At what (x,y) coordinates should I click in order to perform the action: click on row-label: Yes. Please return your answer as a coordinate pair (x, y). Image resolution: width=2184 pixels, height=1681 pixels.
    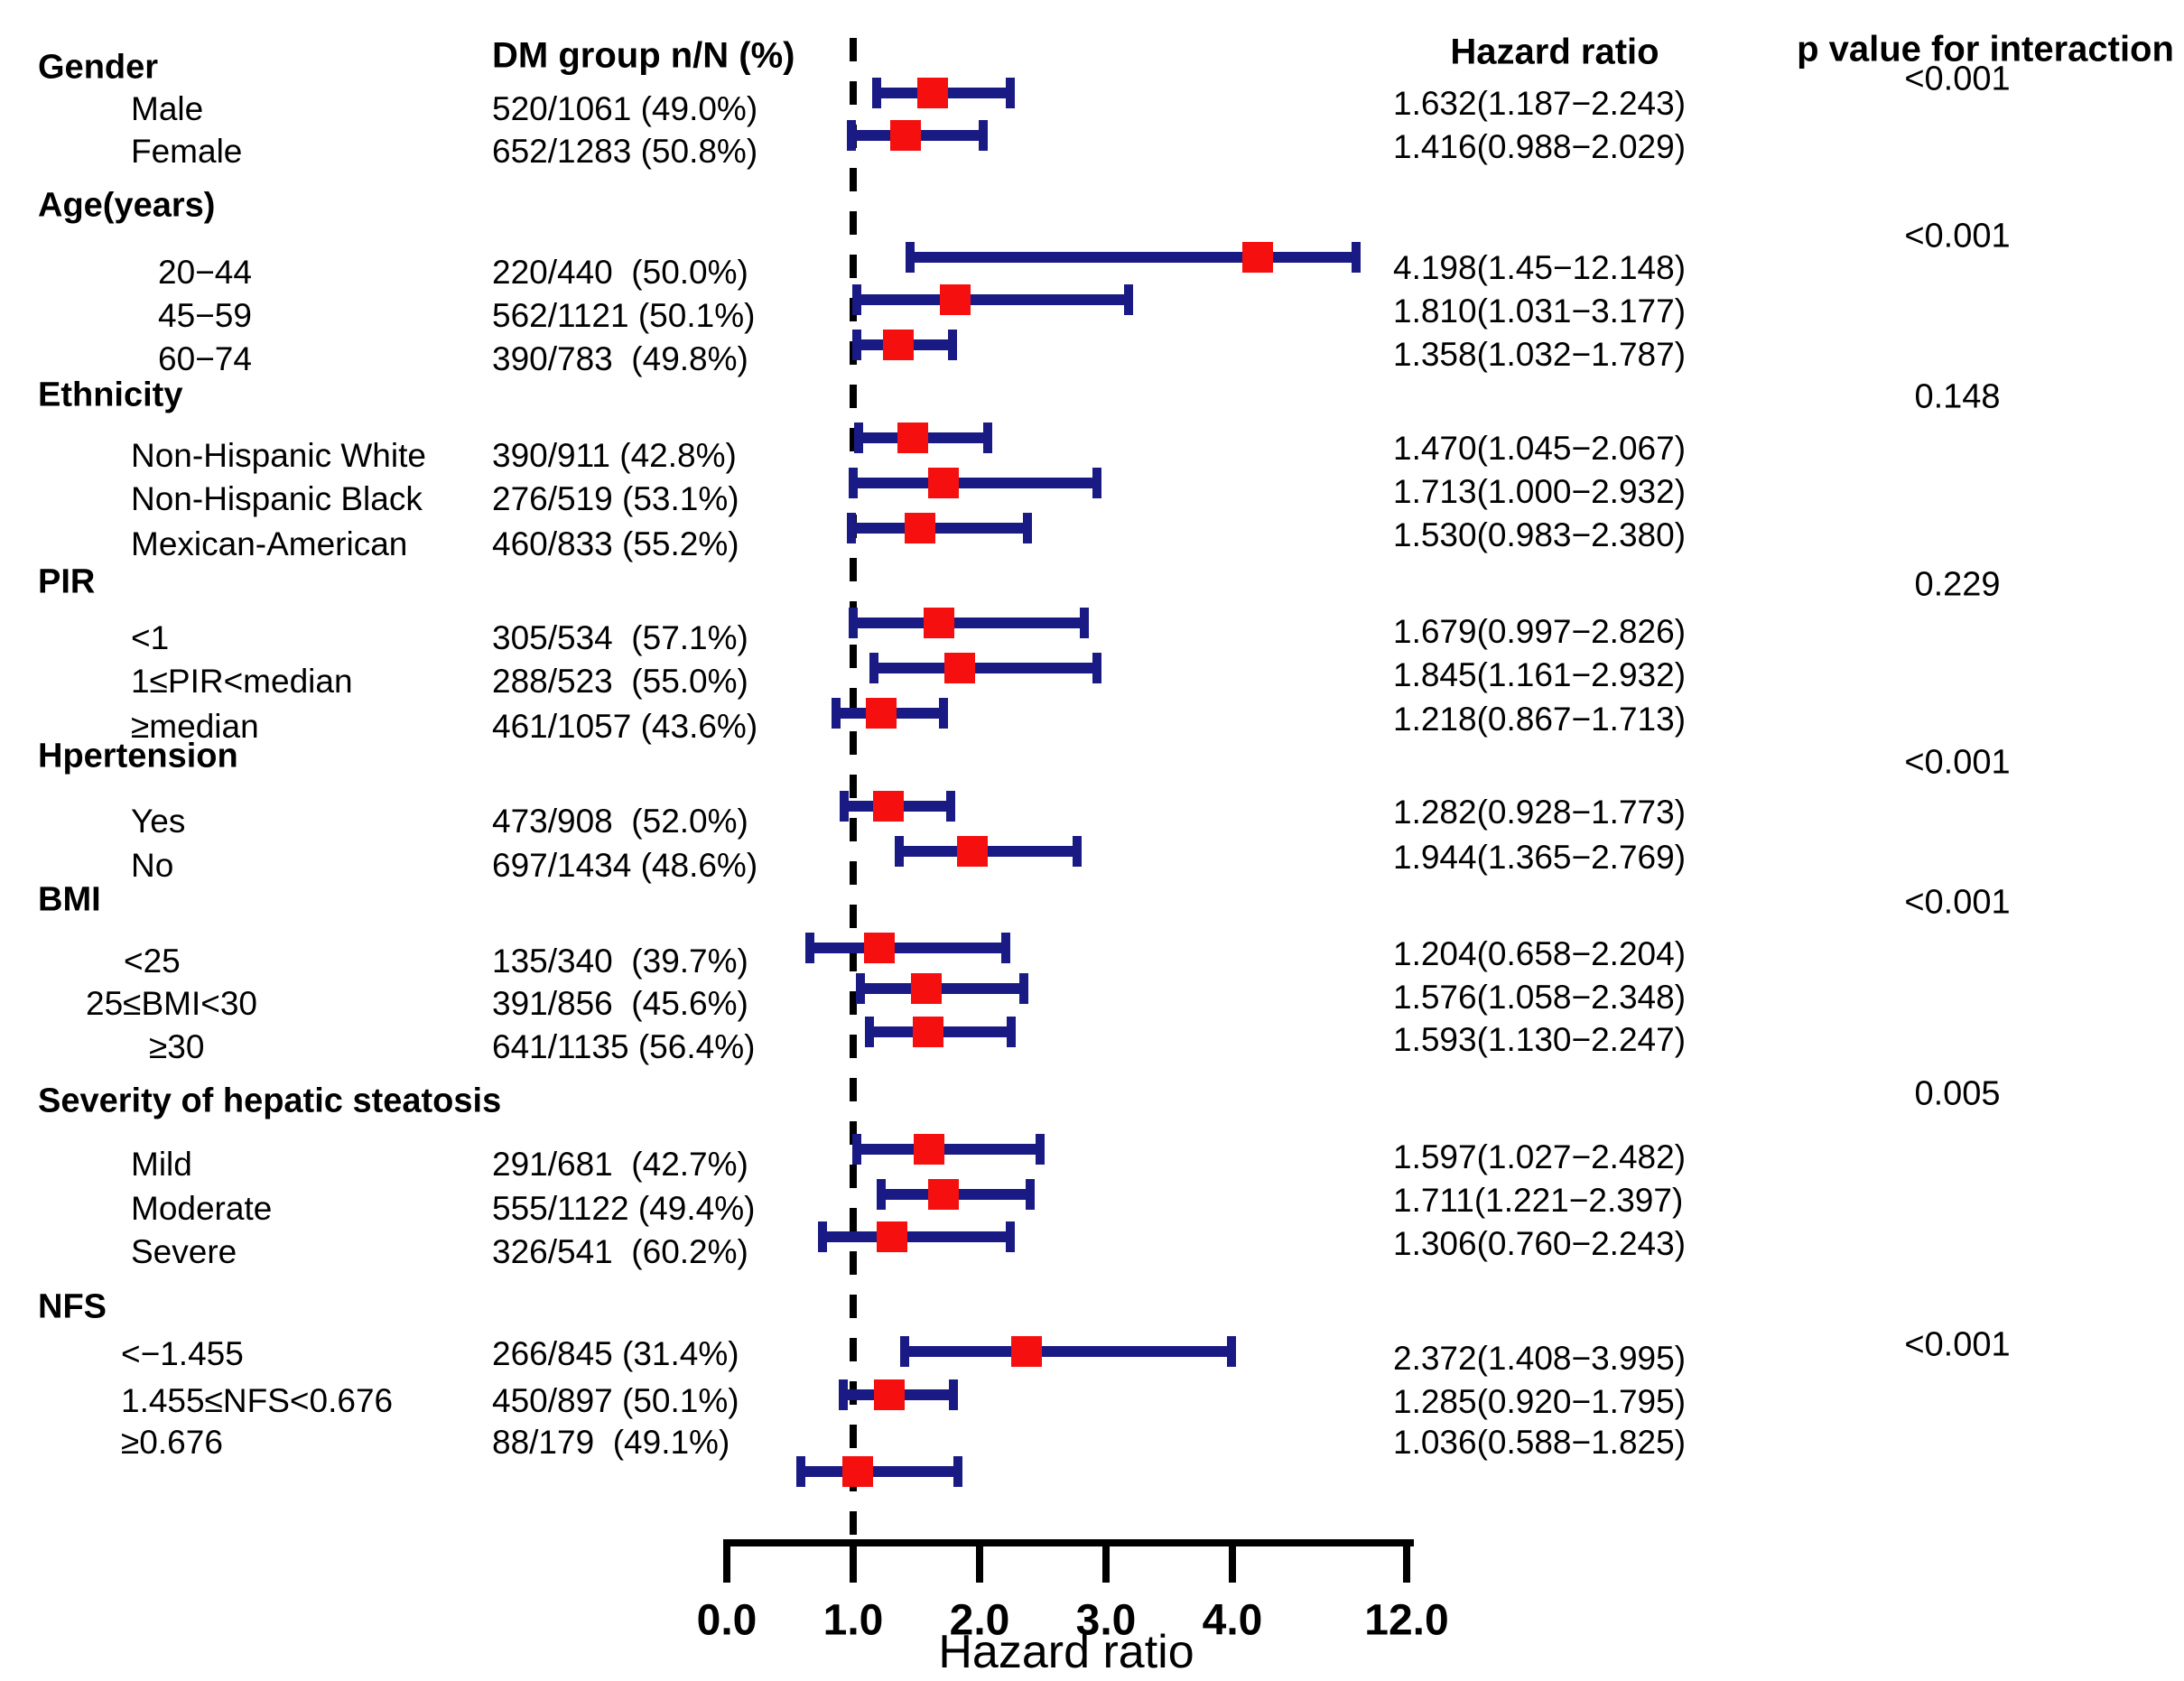
    Looking at the image, I should click on (158, 821).